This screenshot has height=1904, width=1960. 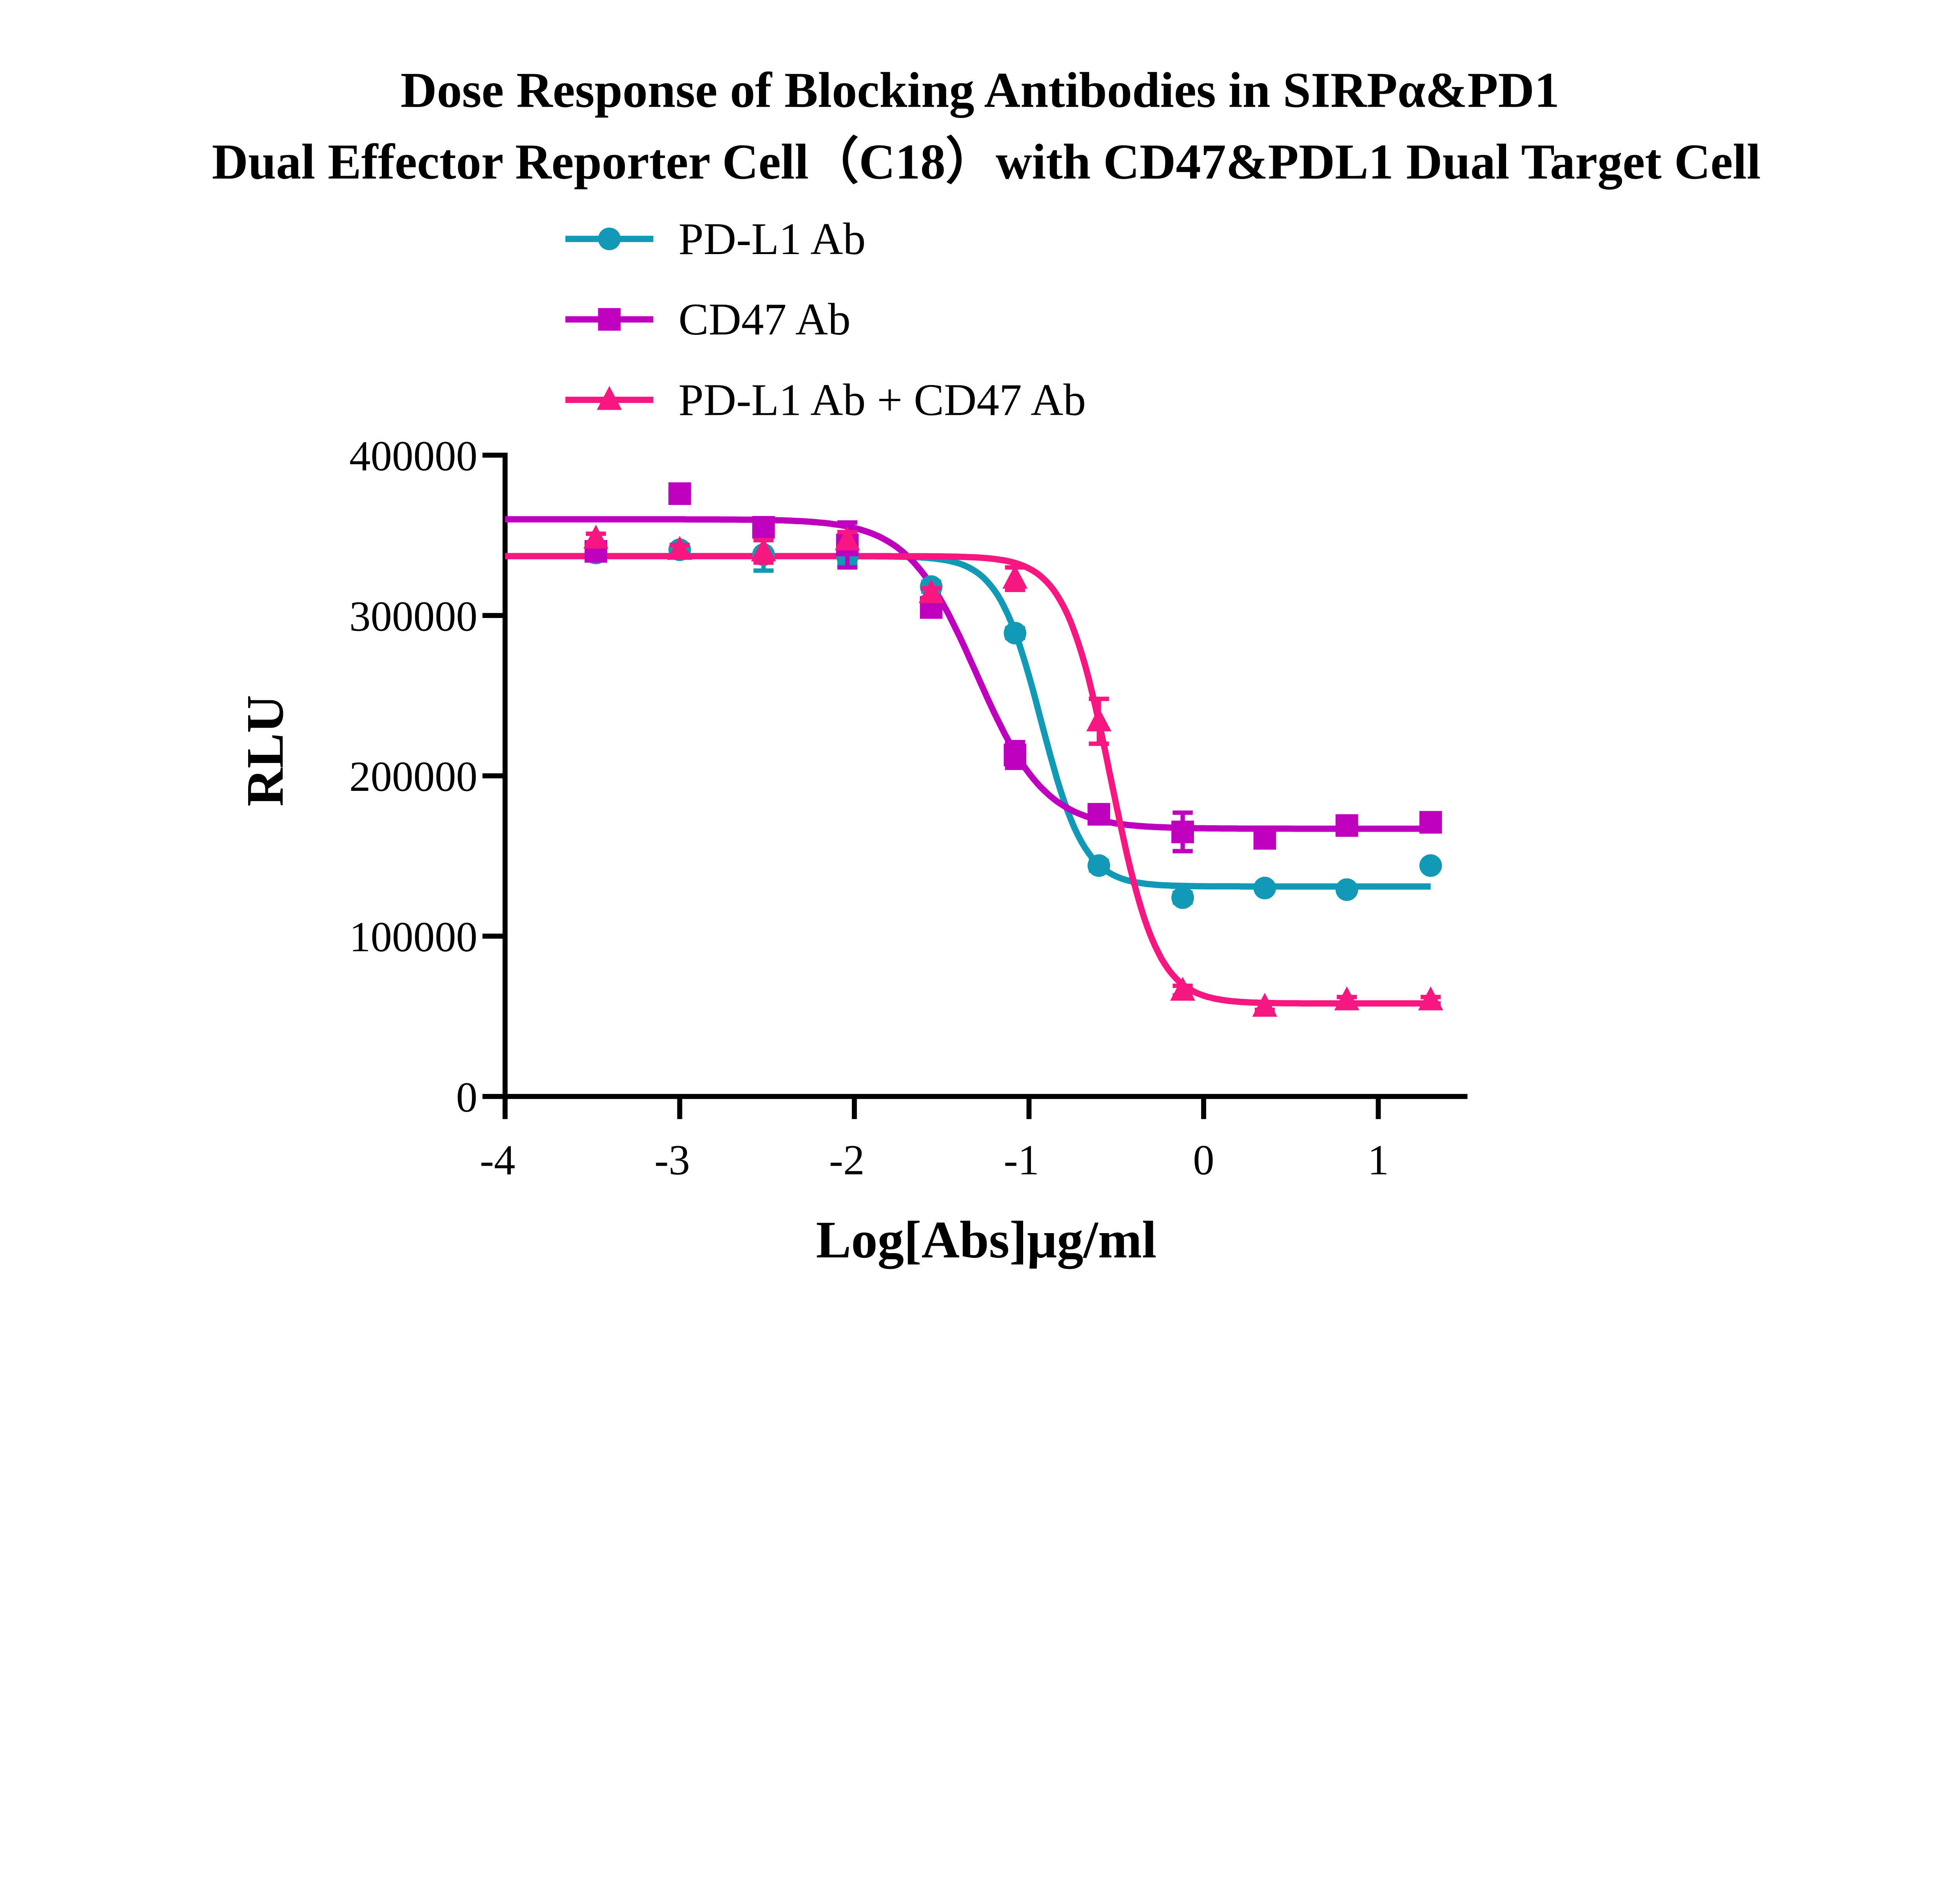 I want to click on legend-marker-circle, so click(x=609, y=239).